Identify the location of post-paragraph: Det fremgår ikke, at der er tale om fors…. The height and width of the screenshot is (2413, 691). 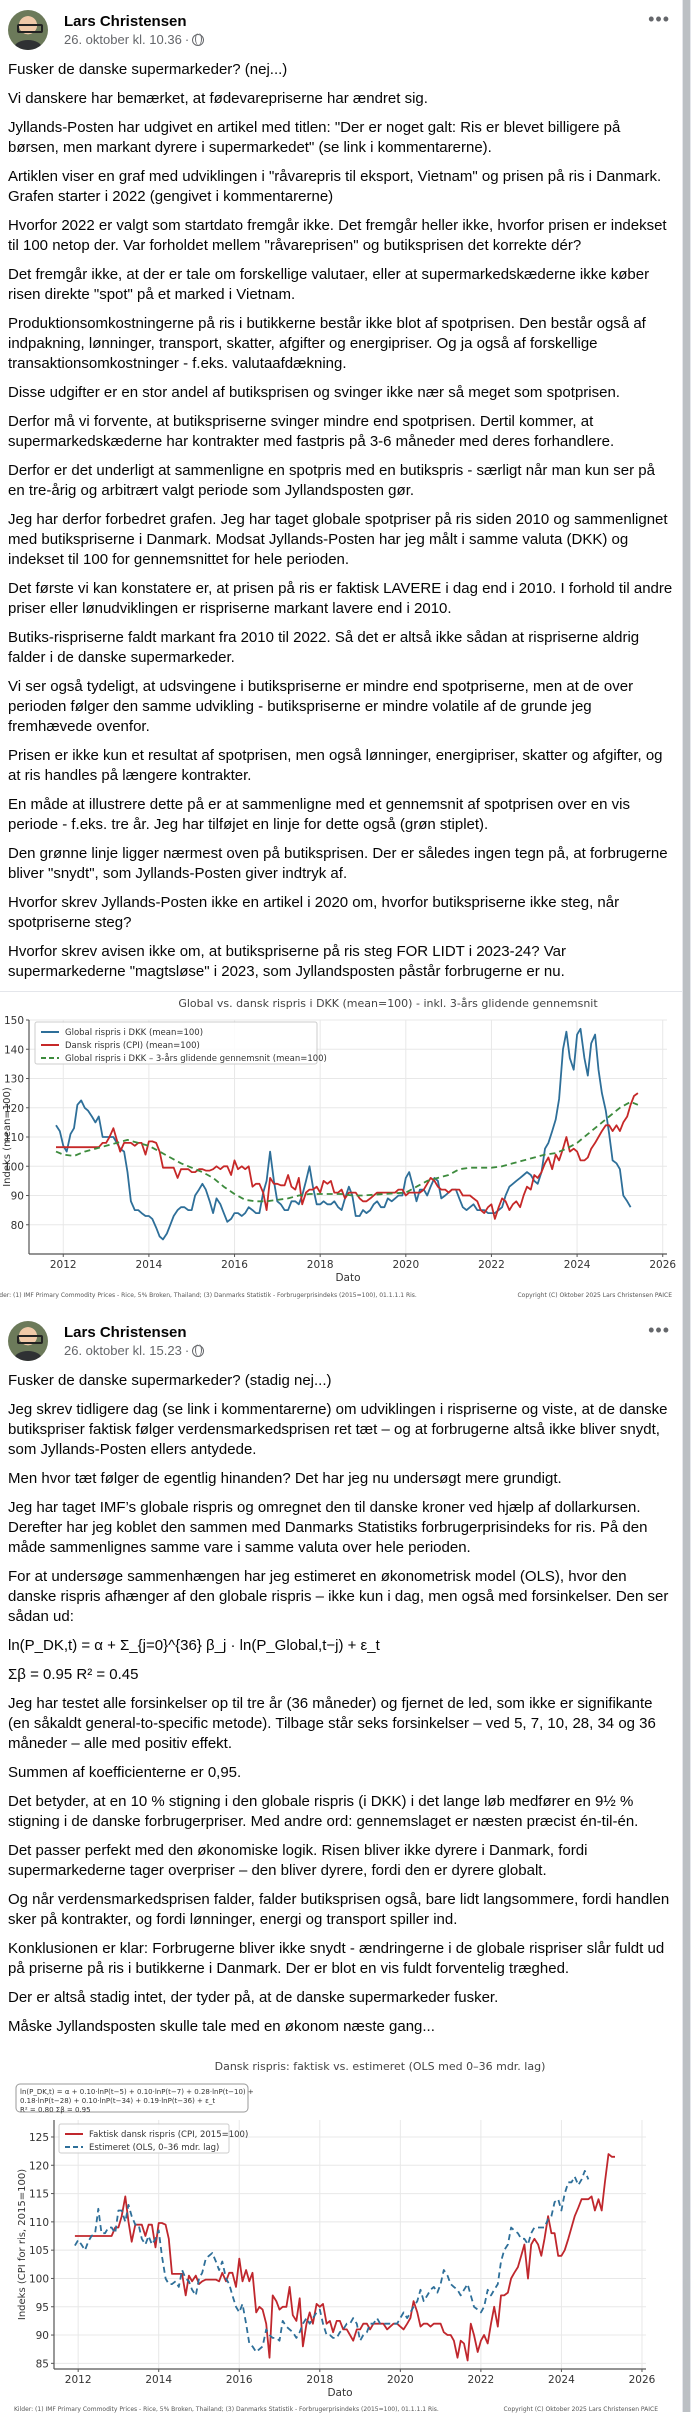
(329, 284).